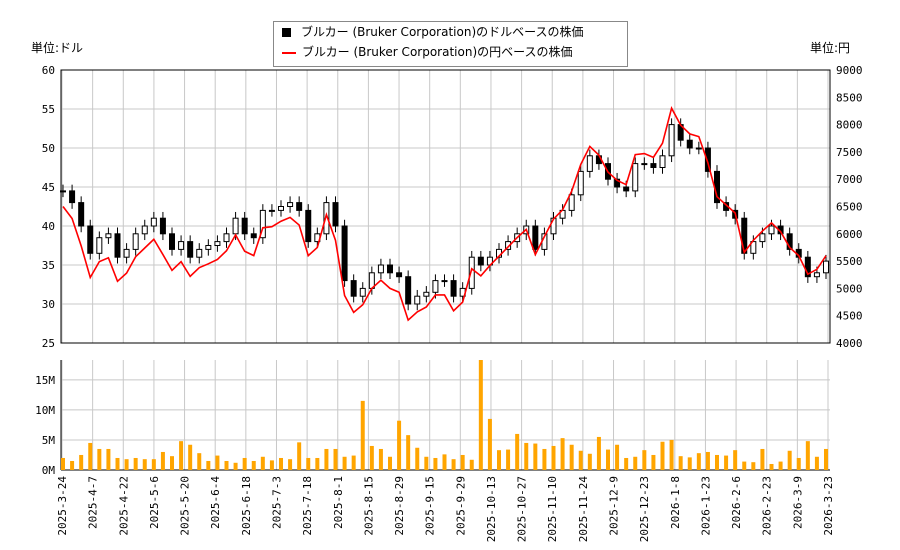  What do you see at coordinates (849, 316) in the screenshot?
I see `y-right-tick-label: 4500` at bounding box center [849, 316].